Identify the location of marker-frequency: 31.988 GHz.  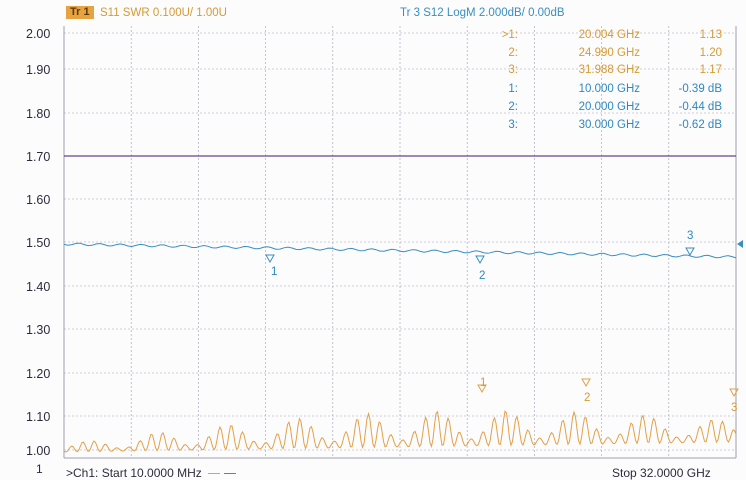
(609, 70).